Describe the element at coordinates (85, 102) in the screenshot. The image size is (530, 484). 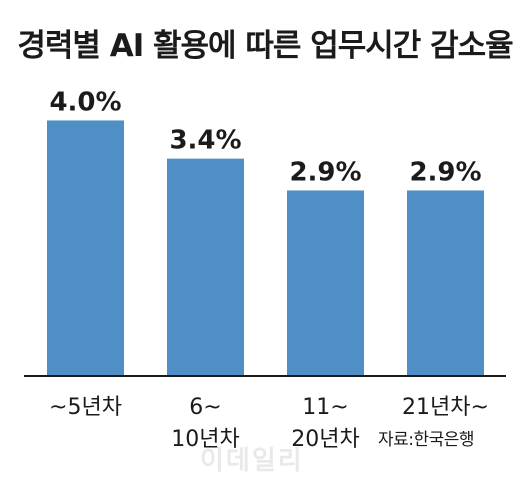
I see `data-label-1: 4.0%` at that location.